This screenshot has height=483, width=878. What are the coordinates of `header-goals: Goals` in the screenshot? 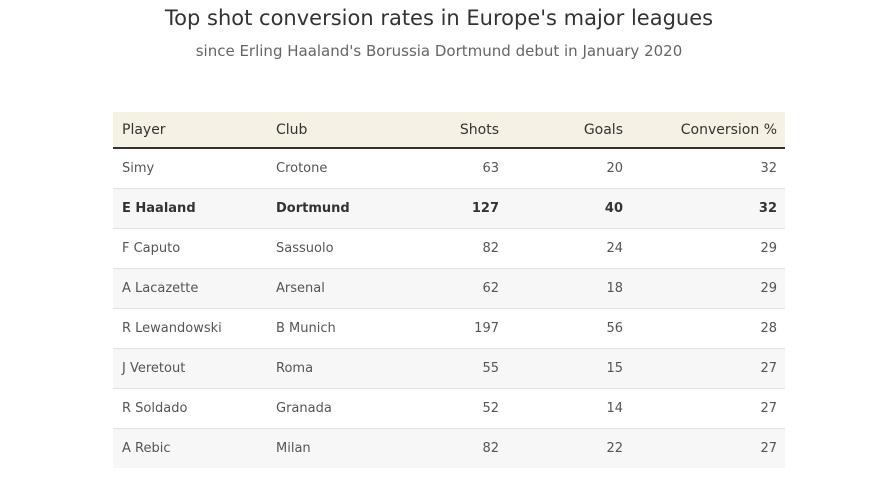 It's located at (603, 129).